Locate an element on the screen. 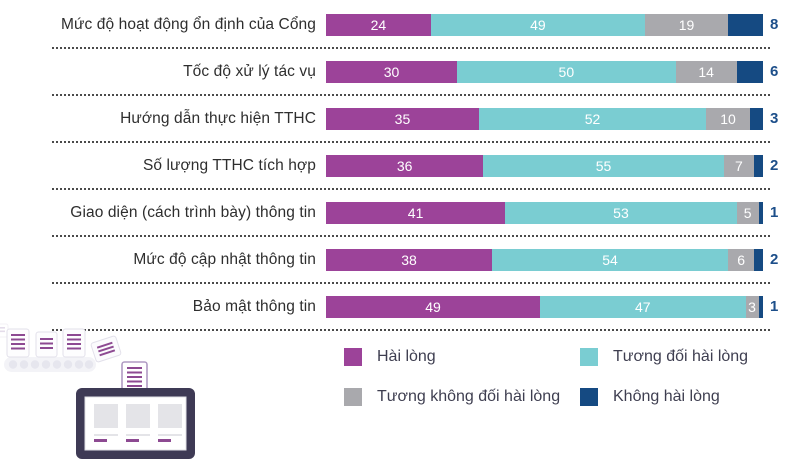  chart-row: Số lượng TTHC tích hợp 36 55 7 2 is located at coordinates (400, 165).